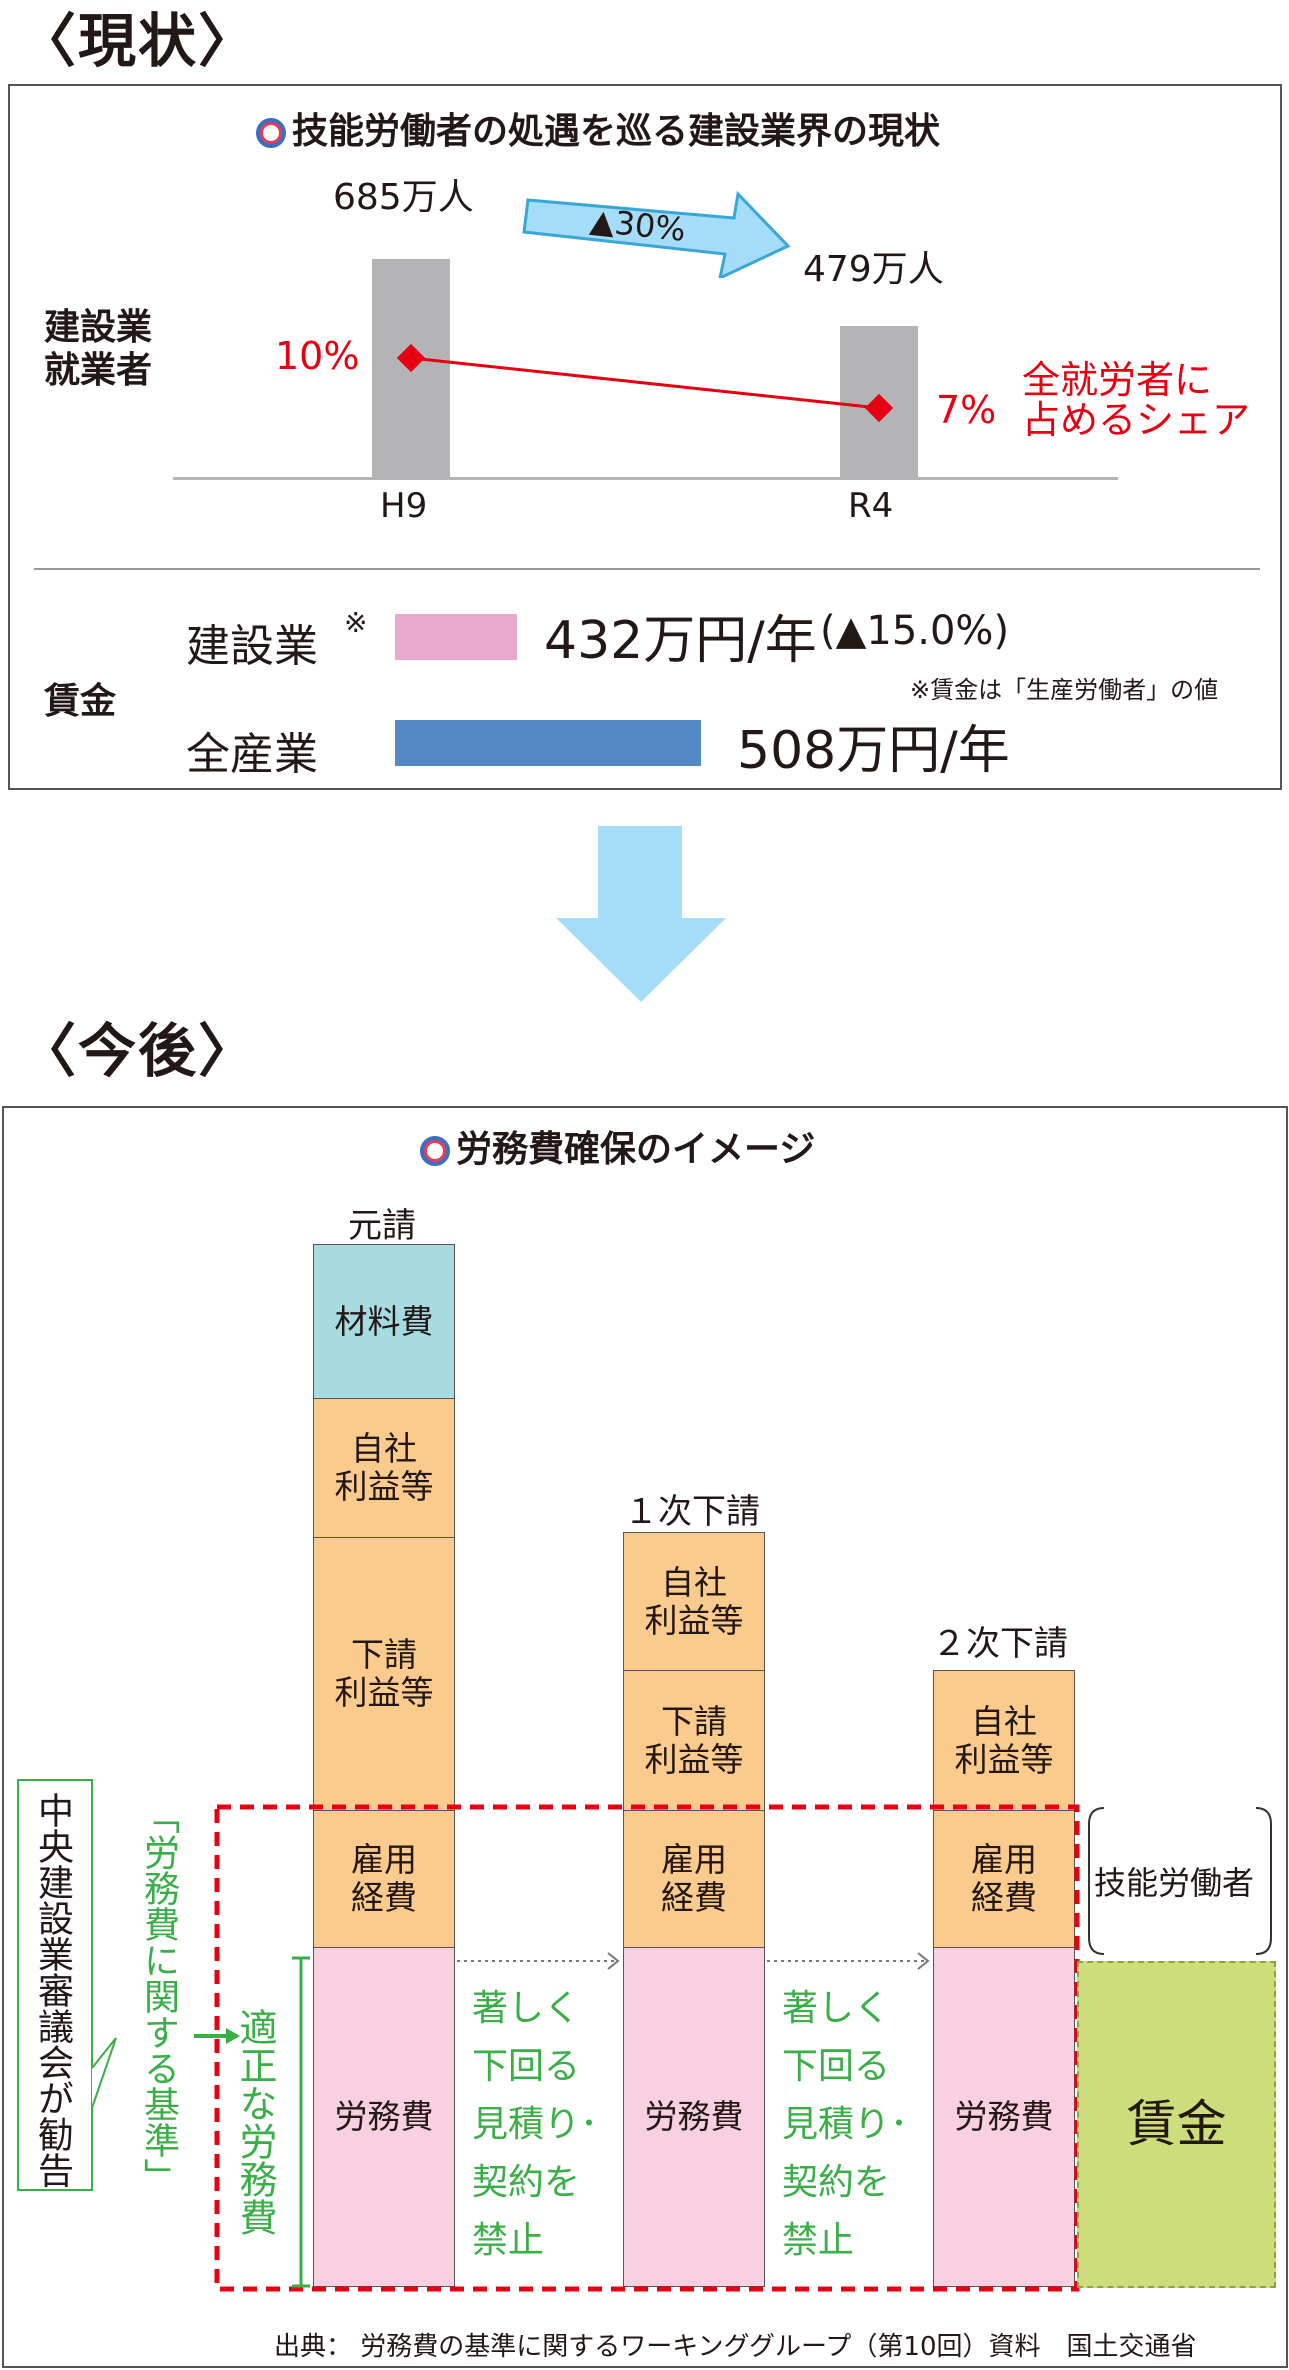  I want to click on x-label-h9: H9, so click(404, 506).